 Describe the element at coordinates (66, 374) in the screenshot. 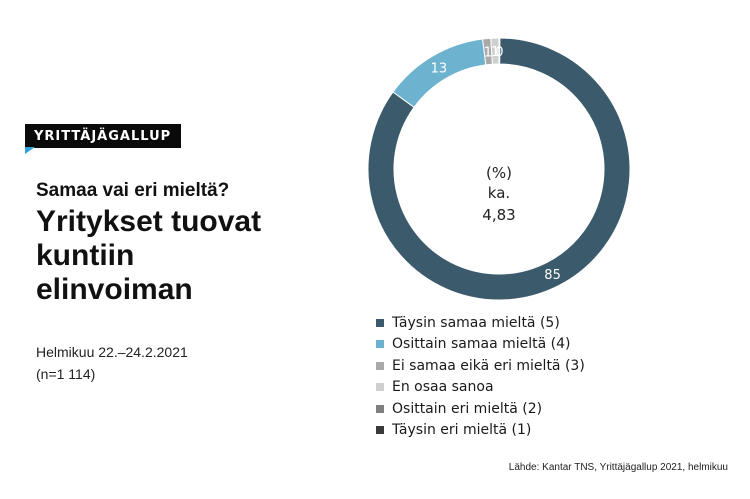

I see `sample-size: (n=1 114)` at that location.